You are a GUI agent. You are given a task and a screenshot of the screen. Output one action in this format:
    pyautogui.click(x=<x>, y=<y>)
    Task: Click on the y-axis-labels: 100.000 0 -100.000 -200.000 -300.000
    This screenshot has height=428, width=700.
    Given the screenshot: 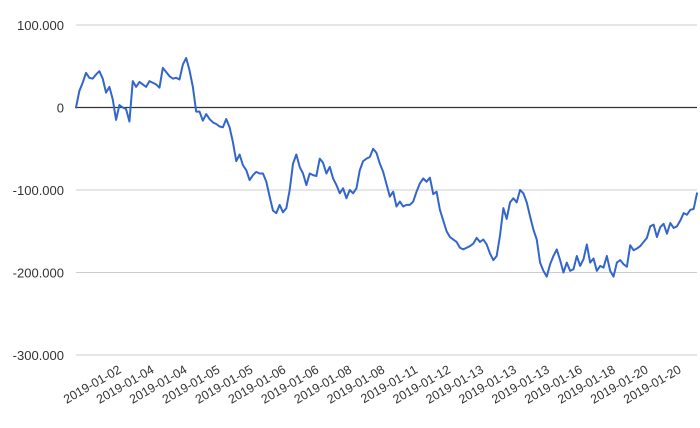 What is the action you would take?
    pyautogui.click(x=38, y=190)
    